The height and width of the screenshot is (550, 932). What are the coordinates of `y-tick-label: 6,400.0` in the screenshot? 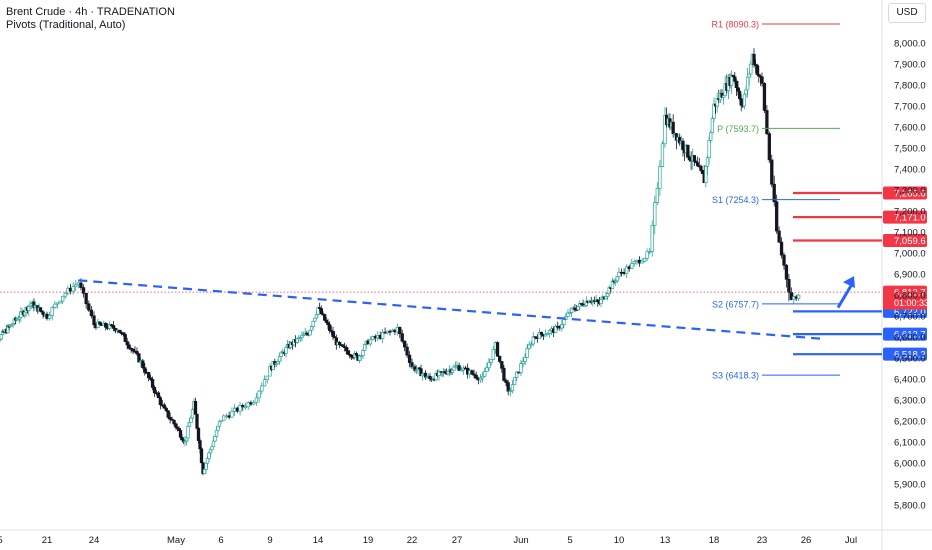 It's located at (910, 380).